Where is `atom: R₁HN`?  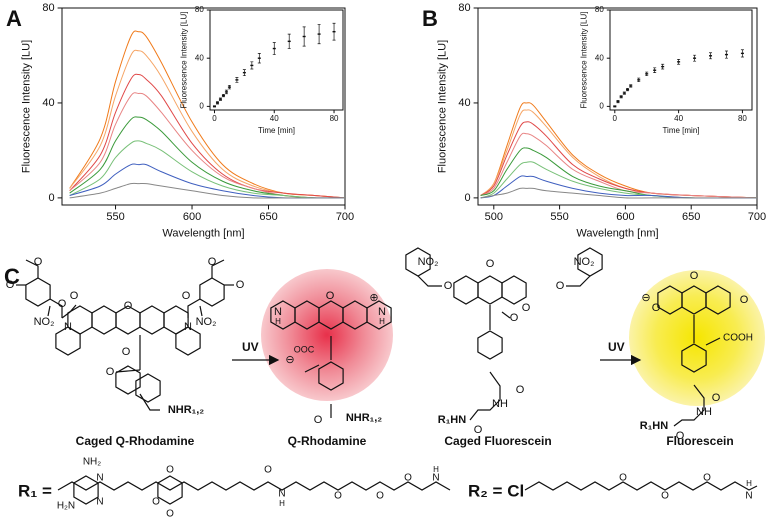 atom: R₁HN is located at coordinates (452, 420).